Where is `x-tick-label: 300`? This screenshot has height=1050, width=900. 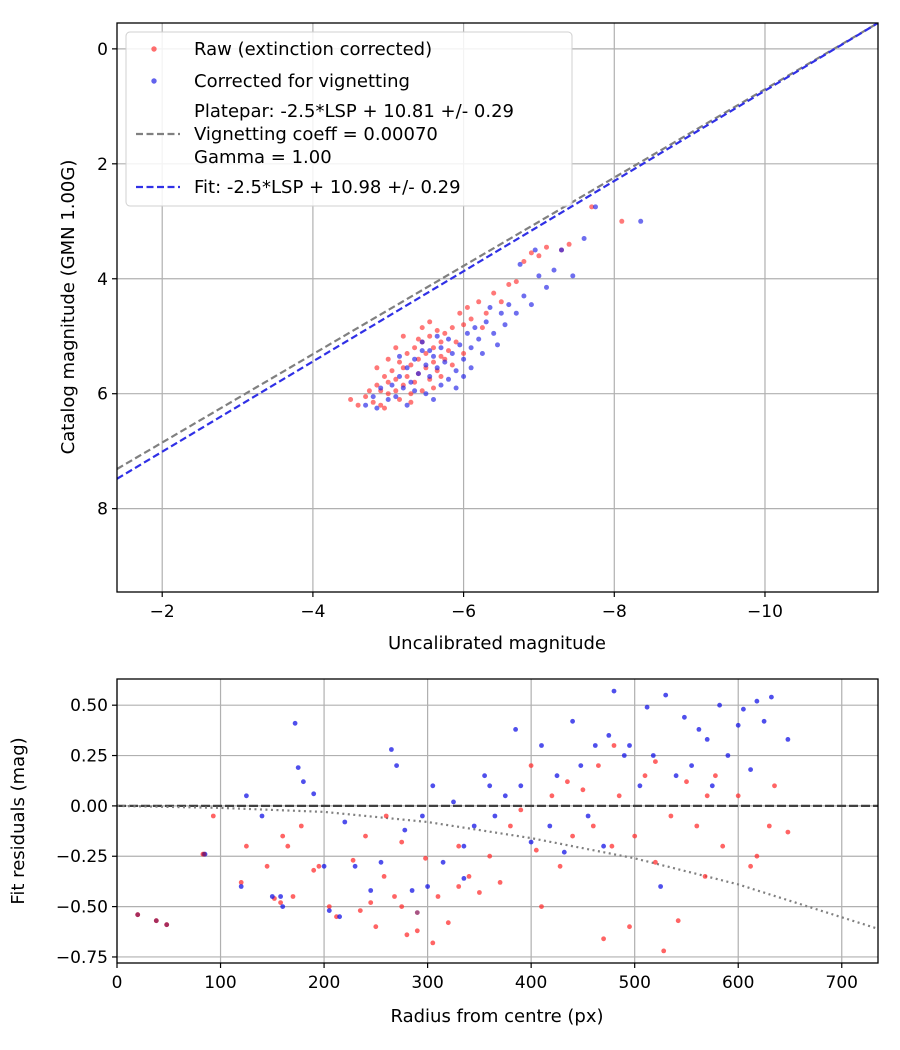 x-tick-label: 300 is located at coordinates (427, 983).